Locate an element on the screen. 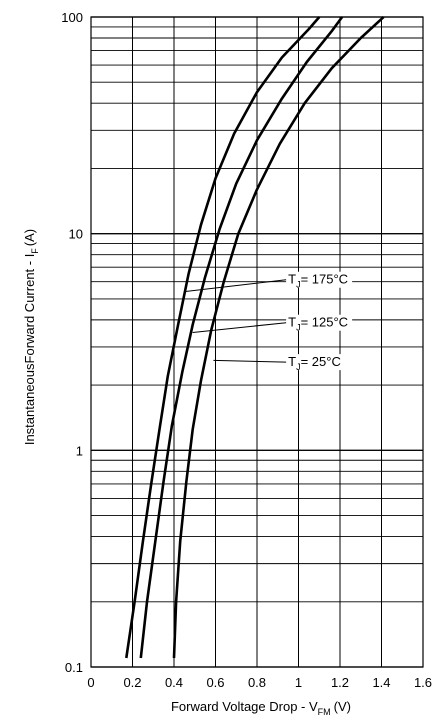 This screenshot has width=443, height=723. y-tick-label: 0.1 is located at coordinates (74, 667).